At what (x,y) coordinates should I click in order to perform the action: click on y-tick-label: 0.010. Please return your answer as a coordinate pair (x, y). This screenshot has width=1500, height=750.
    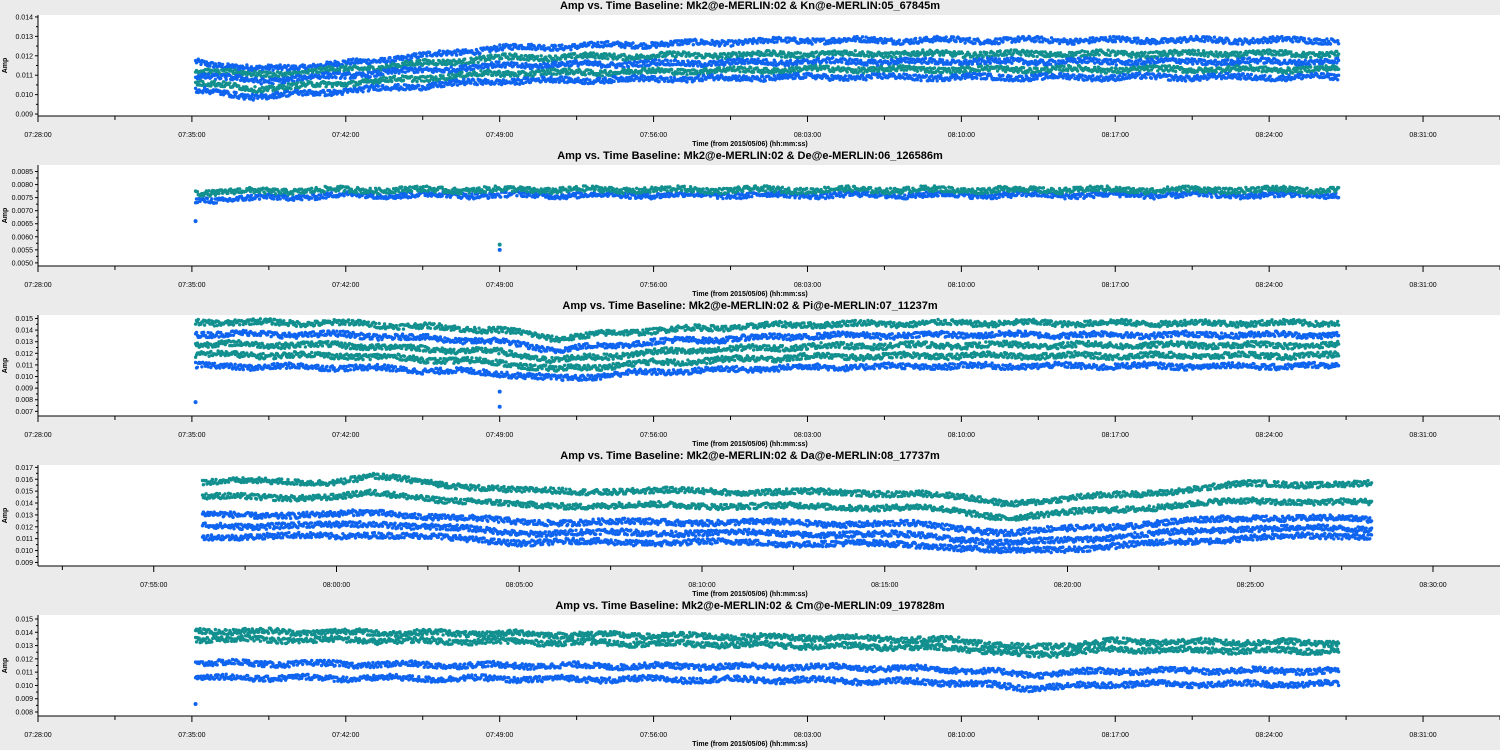
    Looking at the image, I should click on (24, 95).